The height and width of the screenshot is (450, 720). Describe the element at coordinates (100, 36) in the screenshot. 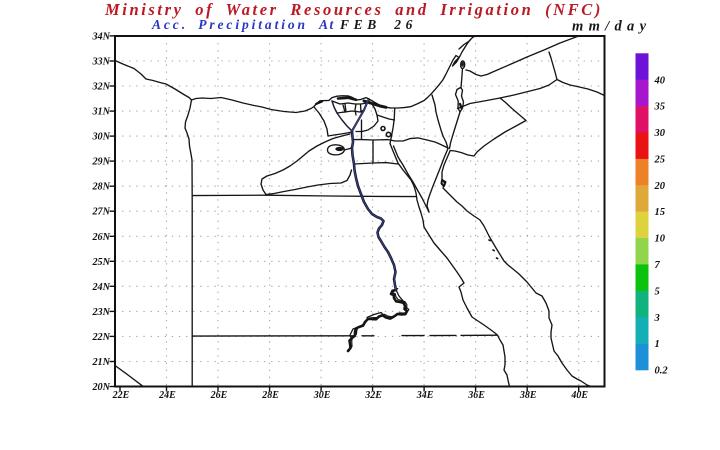

I see `svg-text: 34N` at that location.